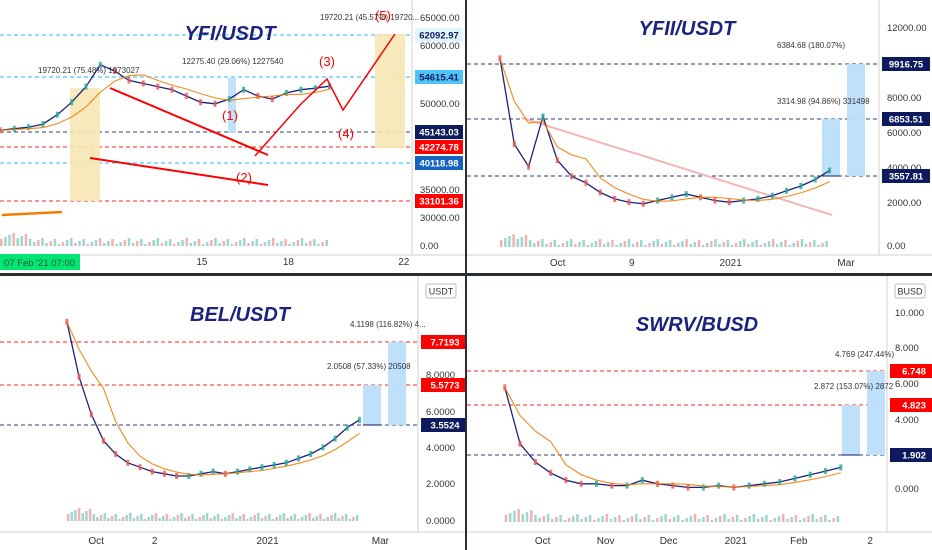 Image resolution: width=932 pixels, height=550 pixels. Describe the element at coordinates (232, 105) in the screenshot. I see `measure-box` at that location.